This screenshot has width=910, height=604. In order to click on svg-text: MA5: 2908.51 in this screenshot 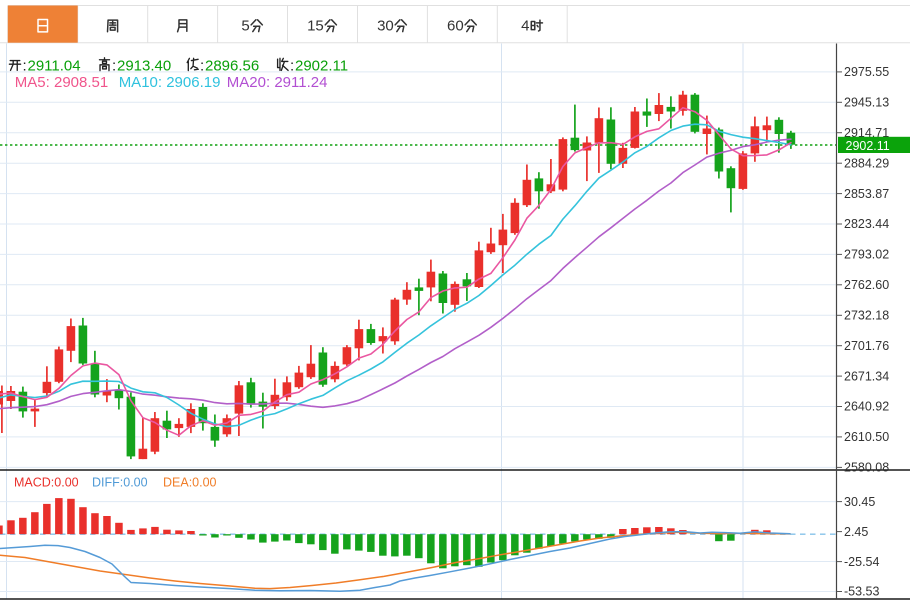, I will do `click(61, 82)`.